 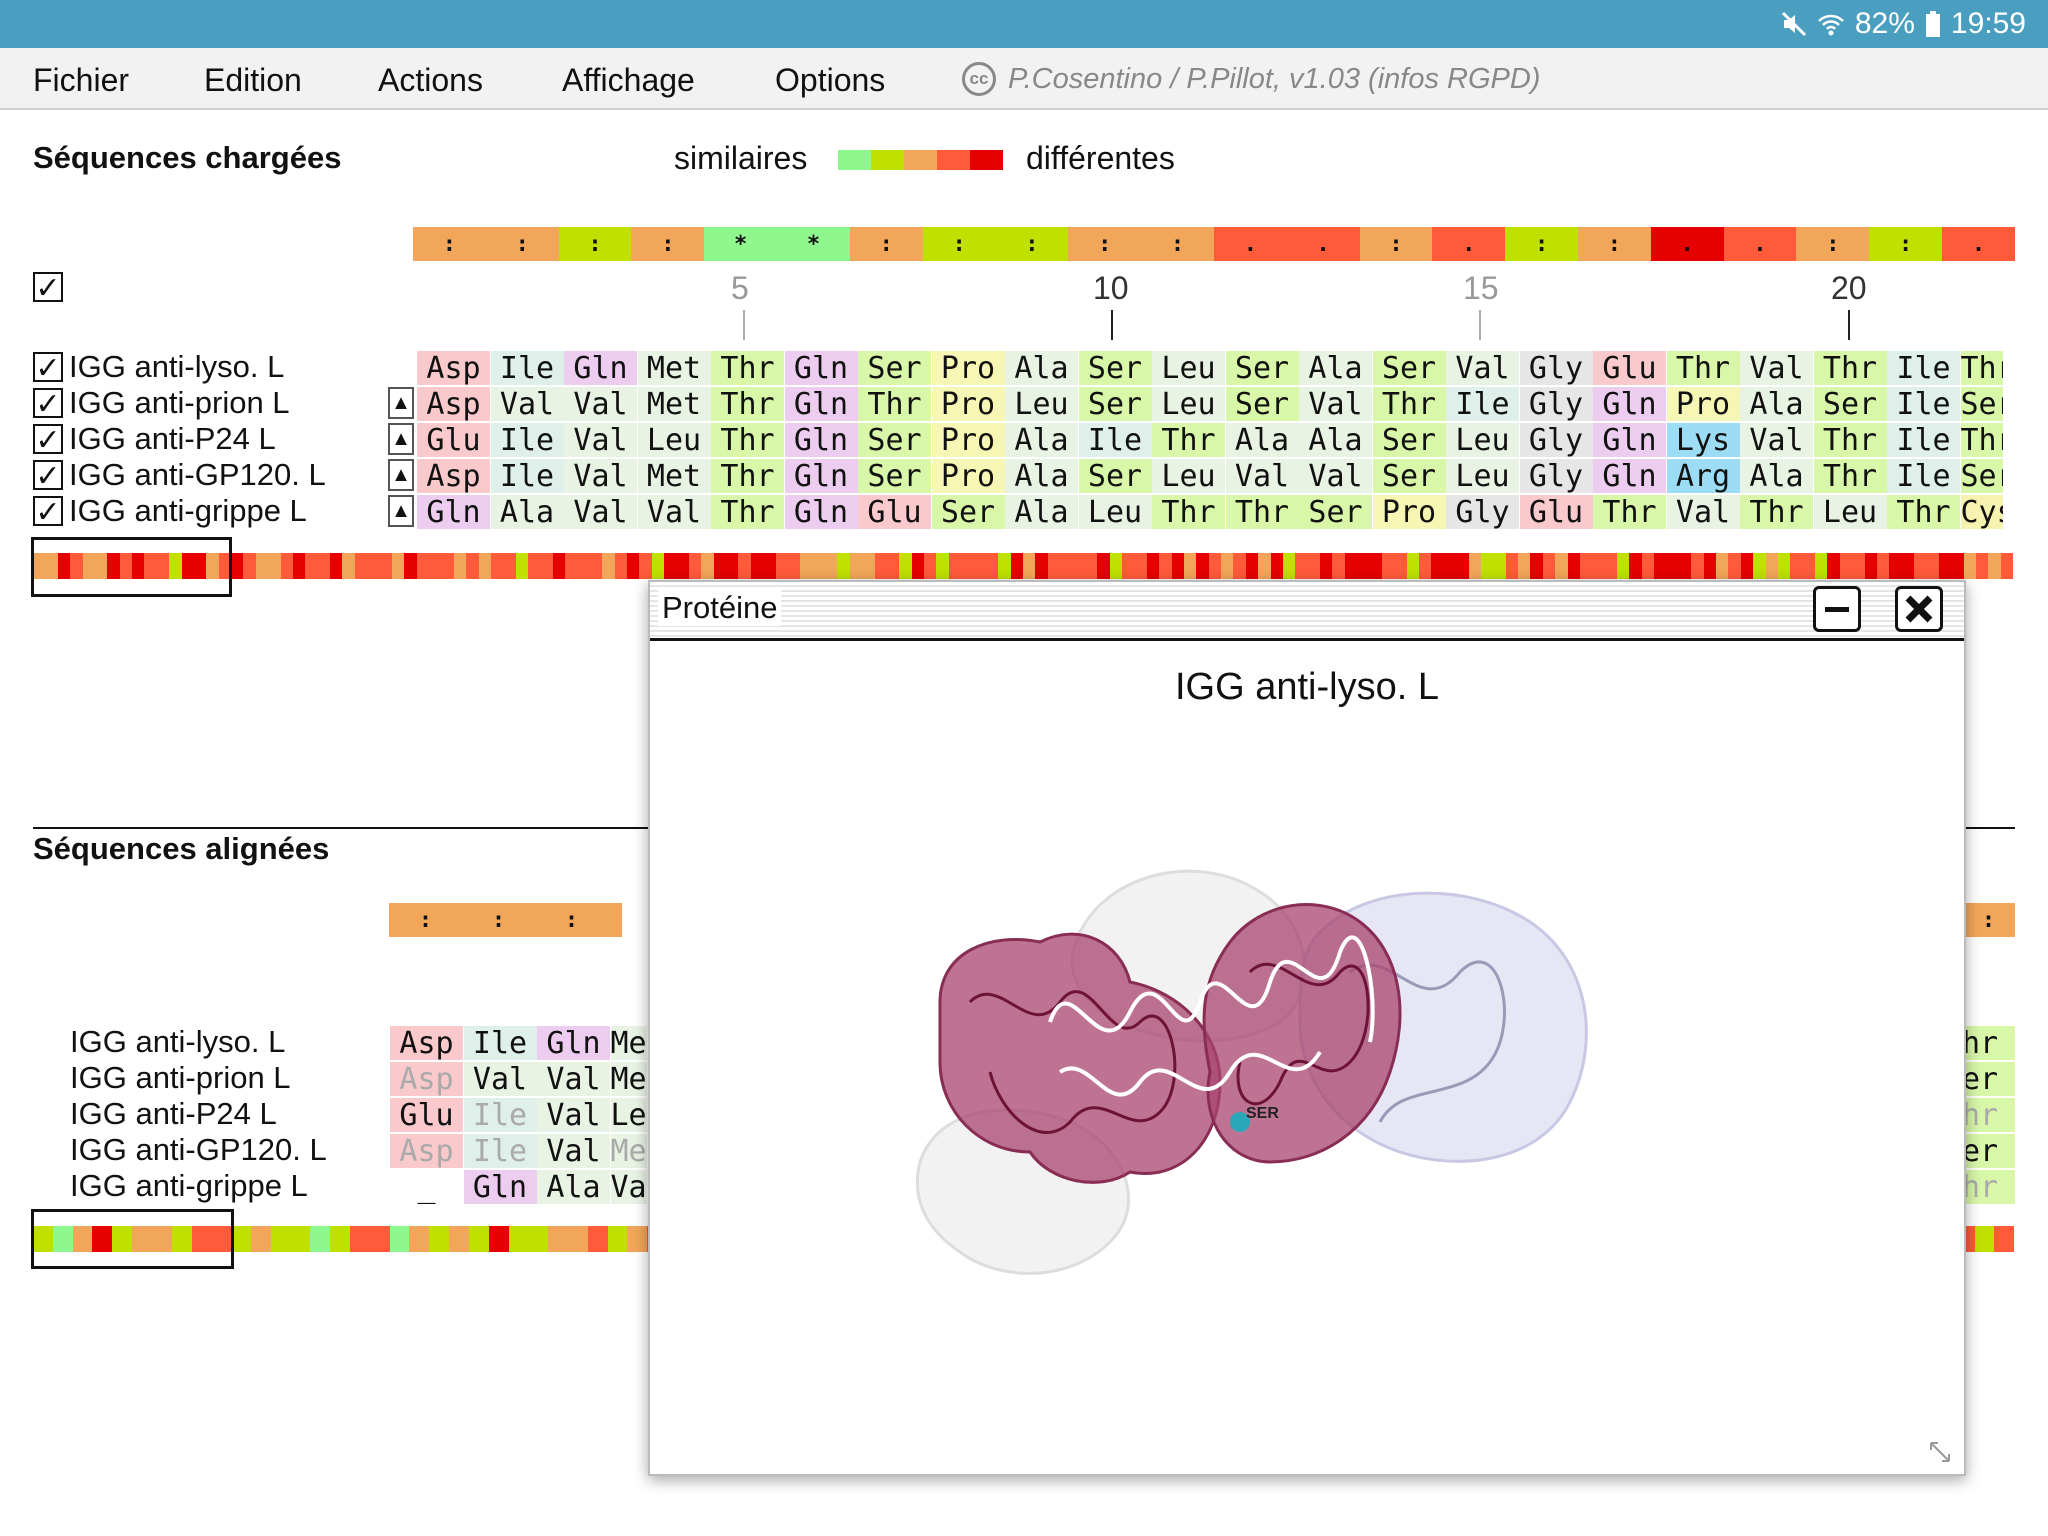 What do you see at coordinates (1981, 512) in the screenshot?
I see `residue-cell: Cys` at bounding box center [1981, 512].